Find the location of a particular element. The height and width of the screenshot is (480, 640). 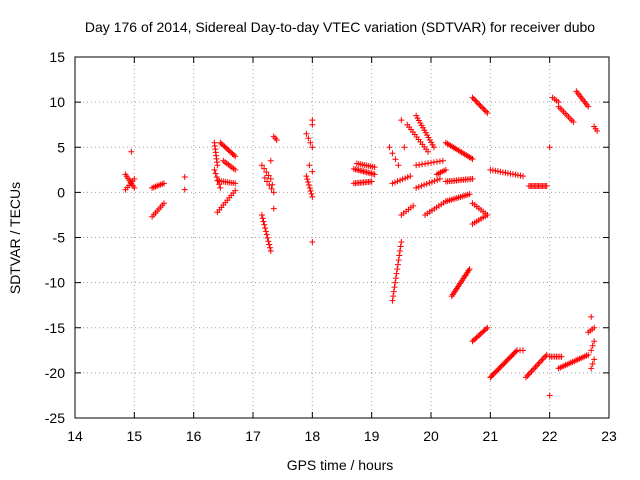

x-tick-label: 22 is located at coordinates (550, 436).